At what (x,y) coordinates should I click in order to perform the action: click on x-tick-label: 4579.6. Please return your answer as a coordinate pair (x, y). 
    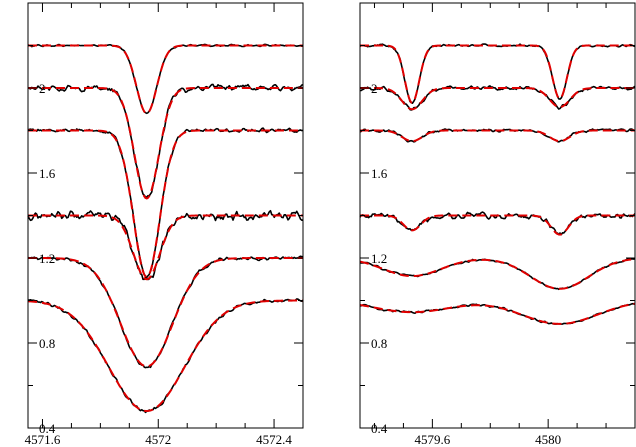
    Looking at the image, I should click on (432, 439).